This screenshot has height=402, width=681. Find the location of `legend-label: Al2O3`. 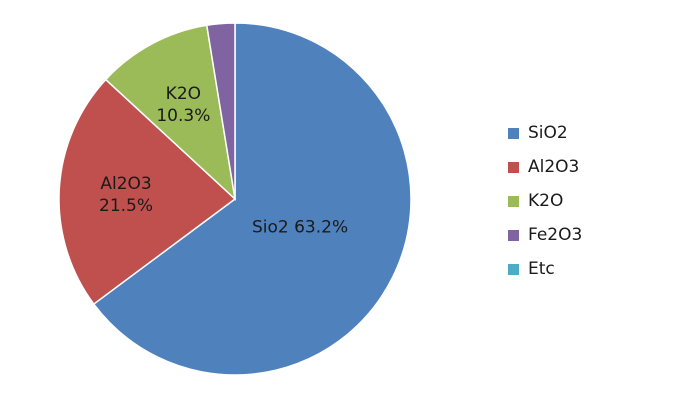

legend-label: Al2O3 is located at coordinates (554, 167).